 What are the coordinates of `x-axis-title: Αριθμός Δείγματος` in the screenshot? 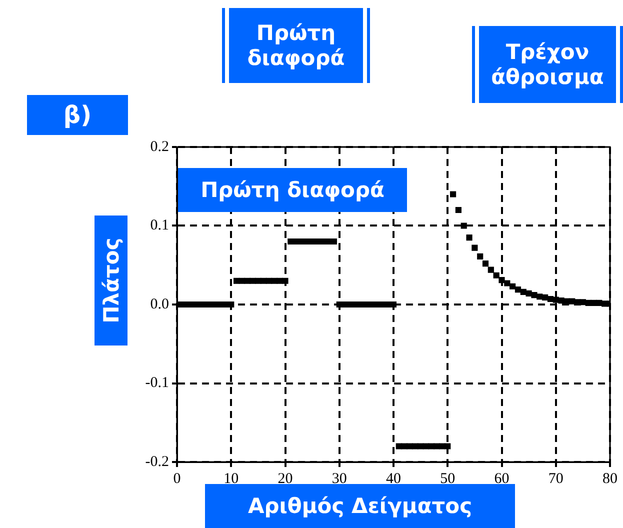 It's located at (360, 506).